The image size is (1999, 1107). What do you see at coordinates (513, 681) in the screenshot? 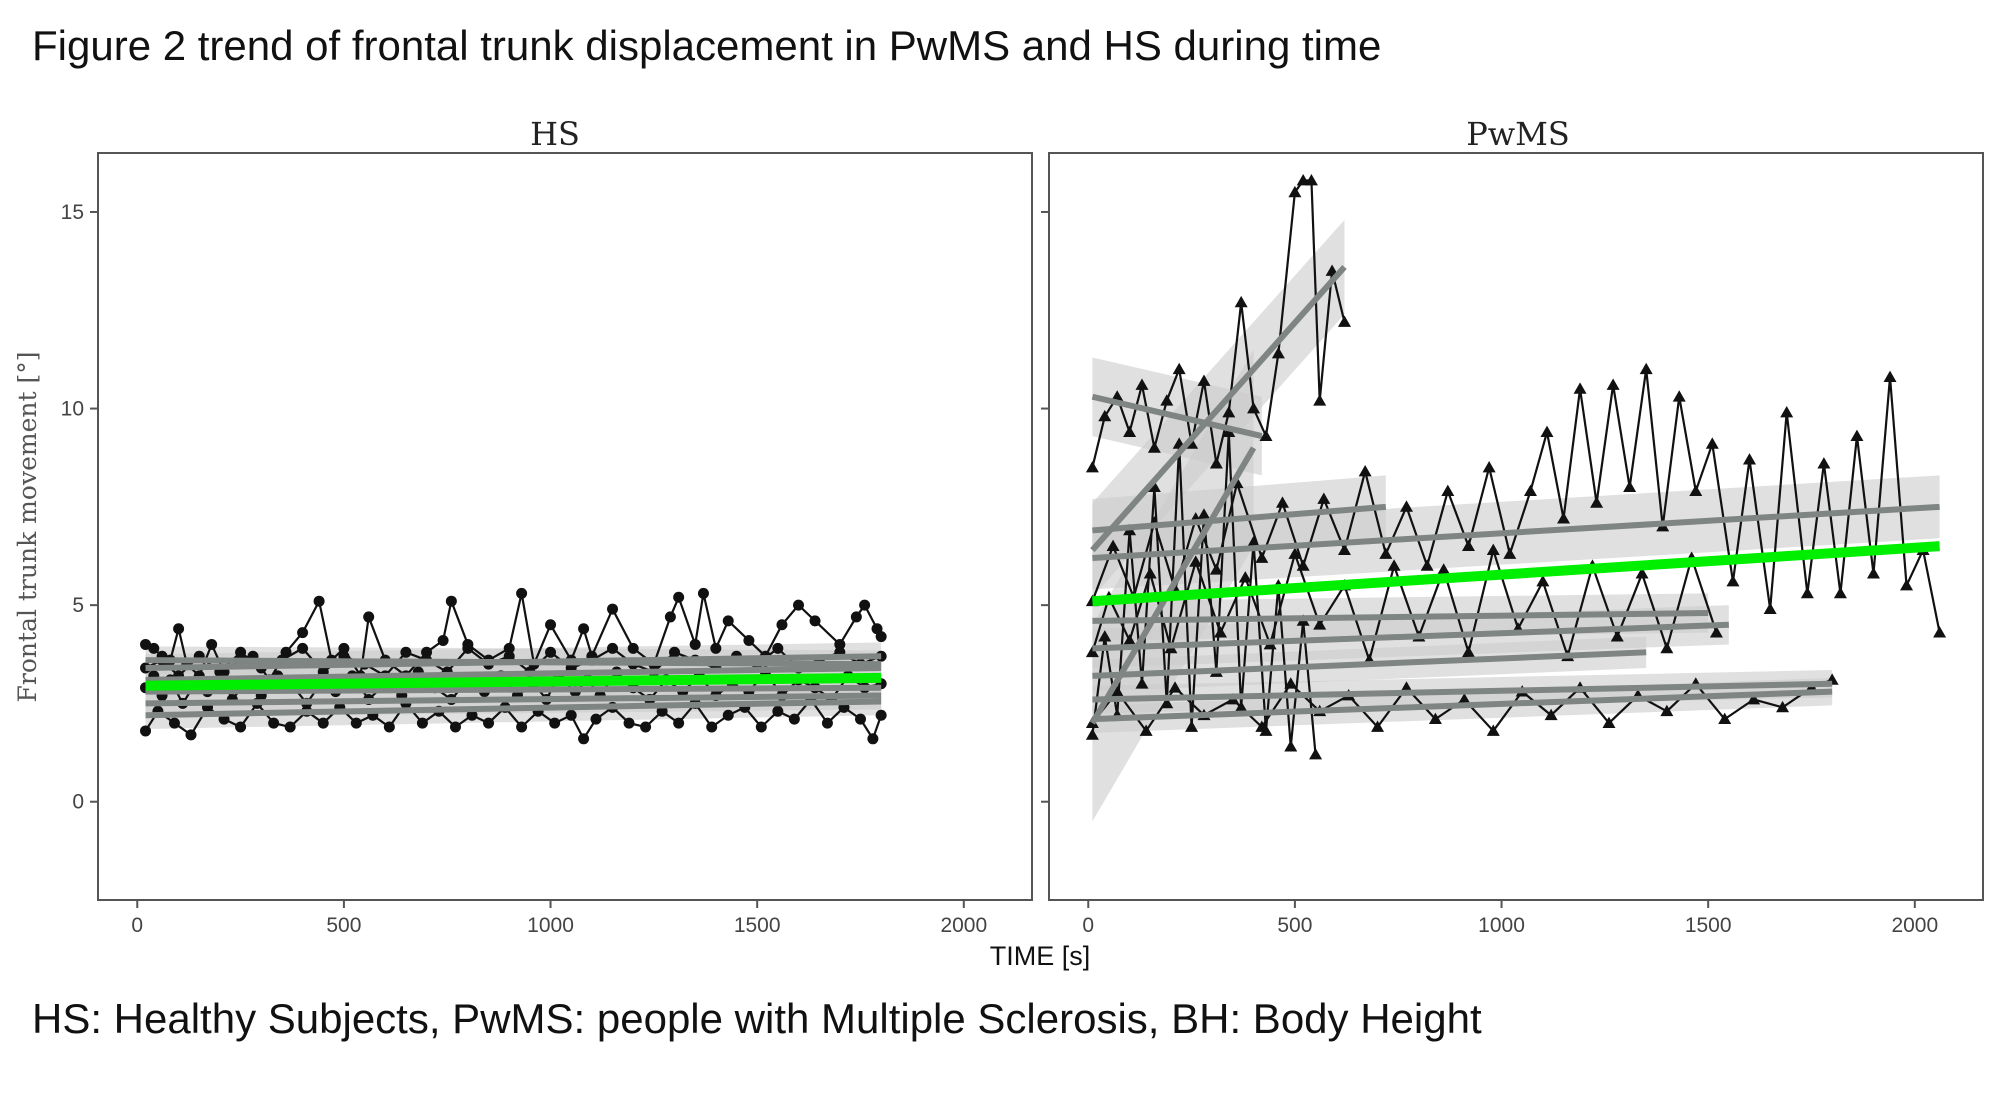
I see `trend-line-hs` at bounding box center [513, 681].